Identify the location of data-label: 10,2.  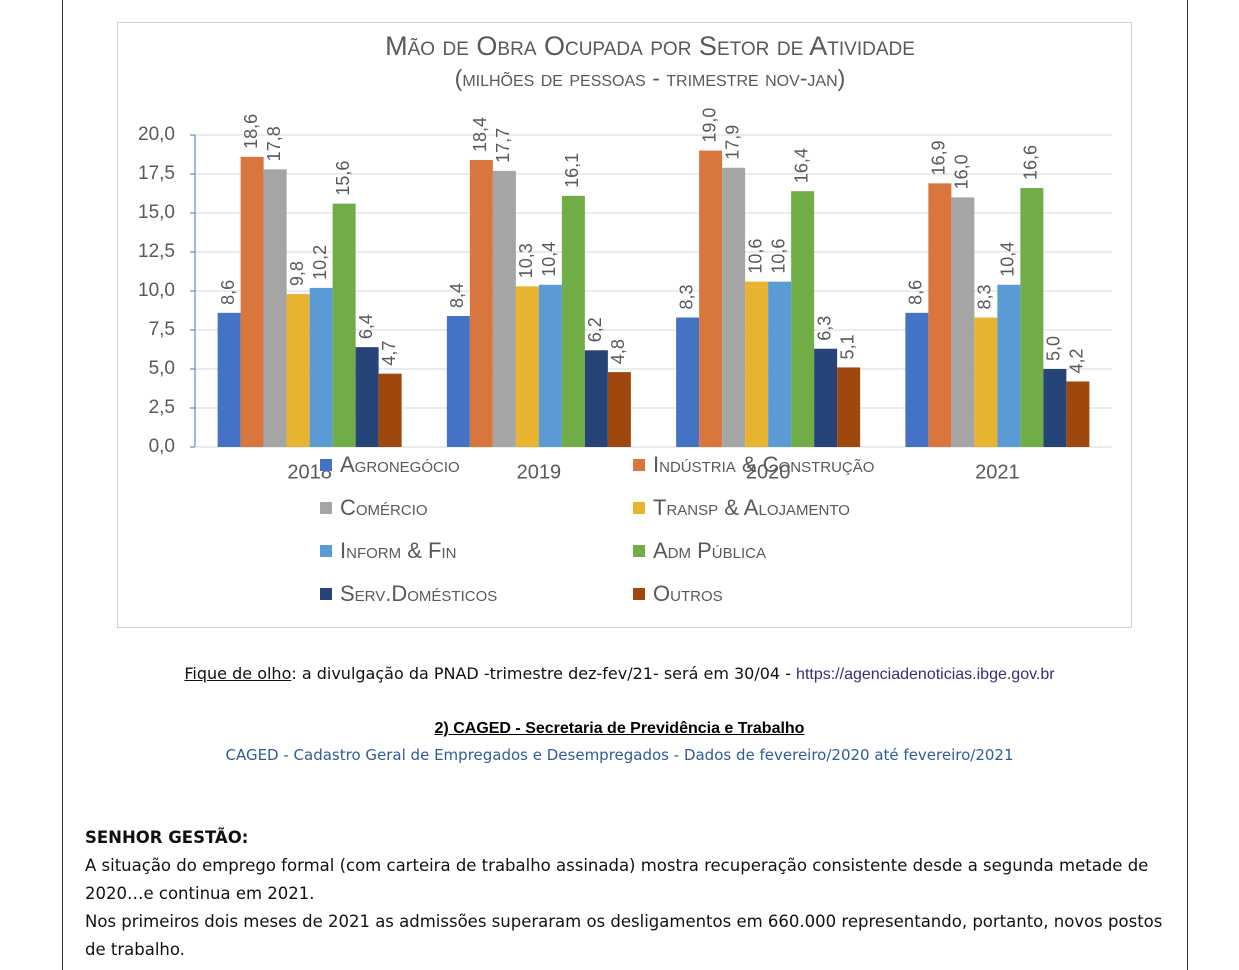
(320, 262).